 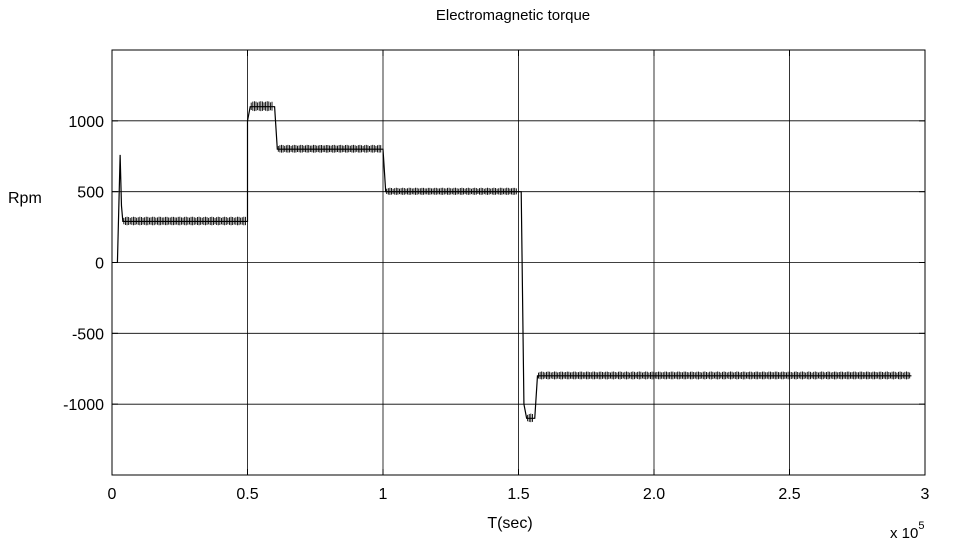 I want to click on x-tick-label: 2.5, so click(x=789, y=494).